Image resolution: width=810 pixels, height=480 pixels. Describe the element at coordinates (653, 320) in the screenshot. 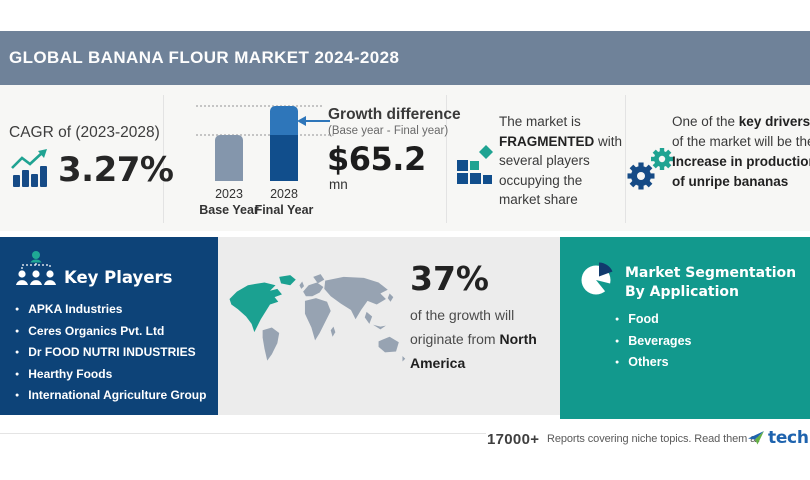

I see `list-item: Food` at that location.